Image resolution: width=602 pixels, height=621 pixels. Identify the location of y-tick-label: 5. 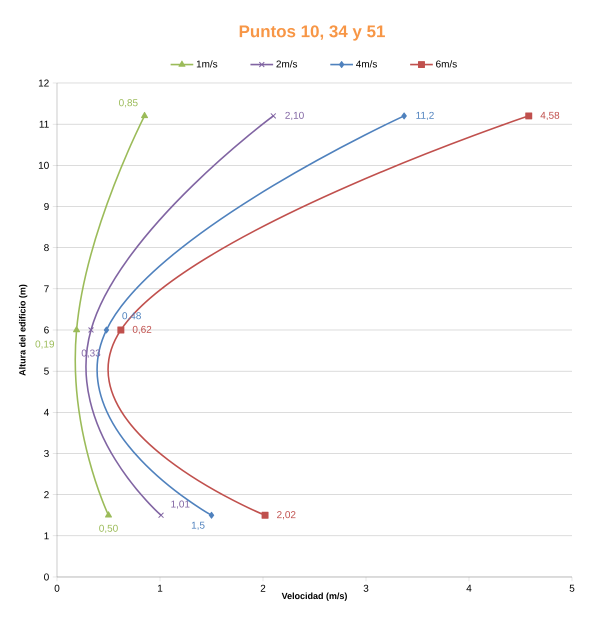
(46, 371).